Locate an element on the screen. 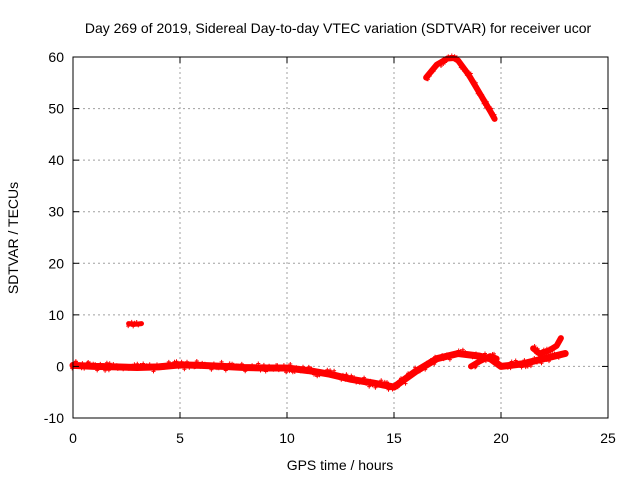 The height and width of the screenshot is (480, 640). x-axis-label: GPS time / hours is located at coordinates (340, 465).